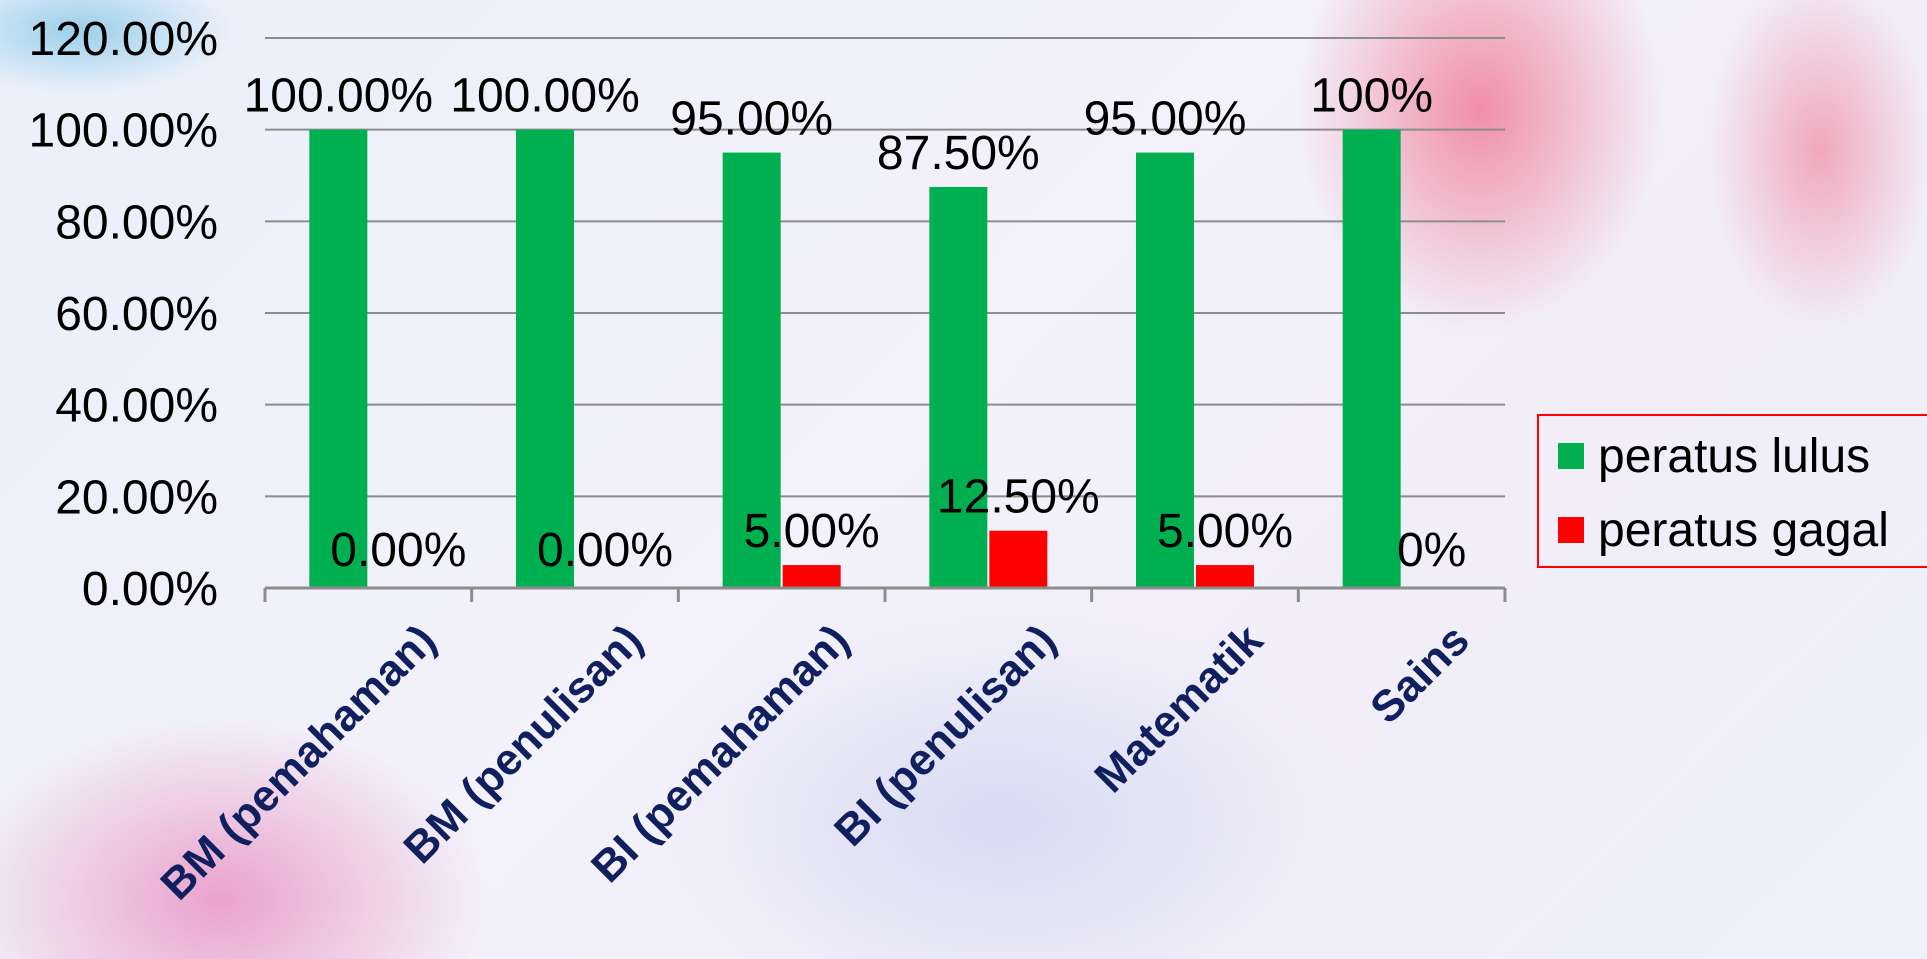  I want to click on category-label: BI (penulisan), so click(945, 735).